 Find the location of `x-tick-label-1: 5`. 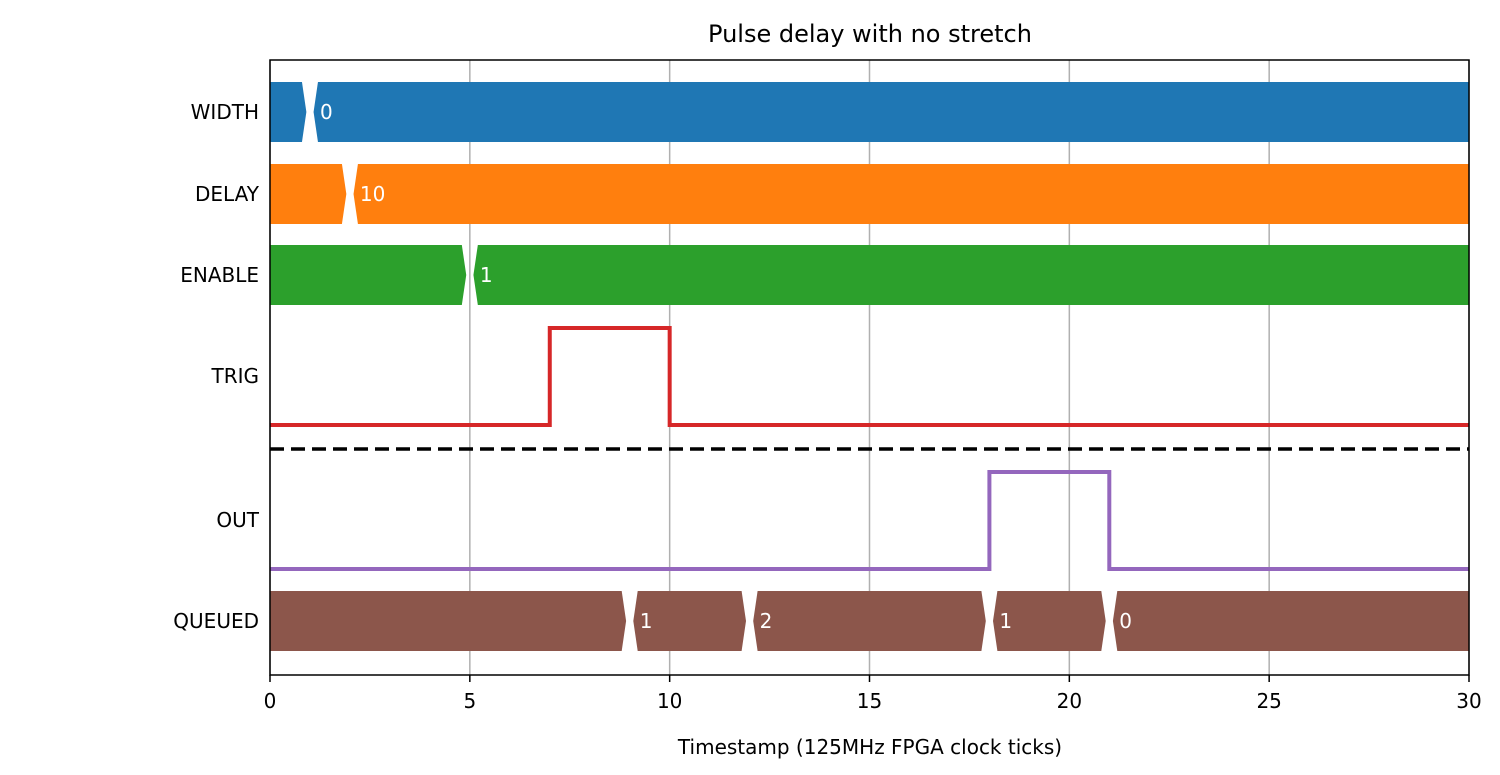

x-tick-label-1: 5 is located at coordinates (469, 701).